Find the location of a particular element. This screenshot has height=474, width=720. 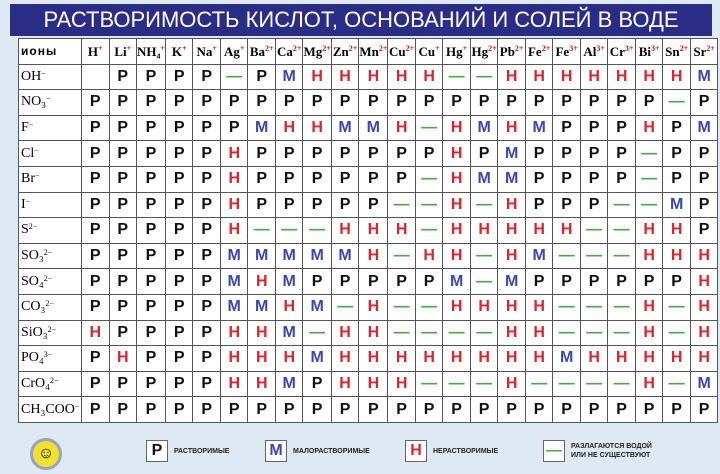

table-row: SO₃2− Р Р Р Р Р М М М М М Н — Н Н — Н М — — — Н Н Н is located at coordinates (368, 256).